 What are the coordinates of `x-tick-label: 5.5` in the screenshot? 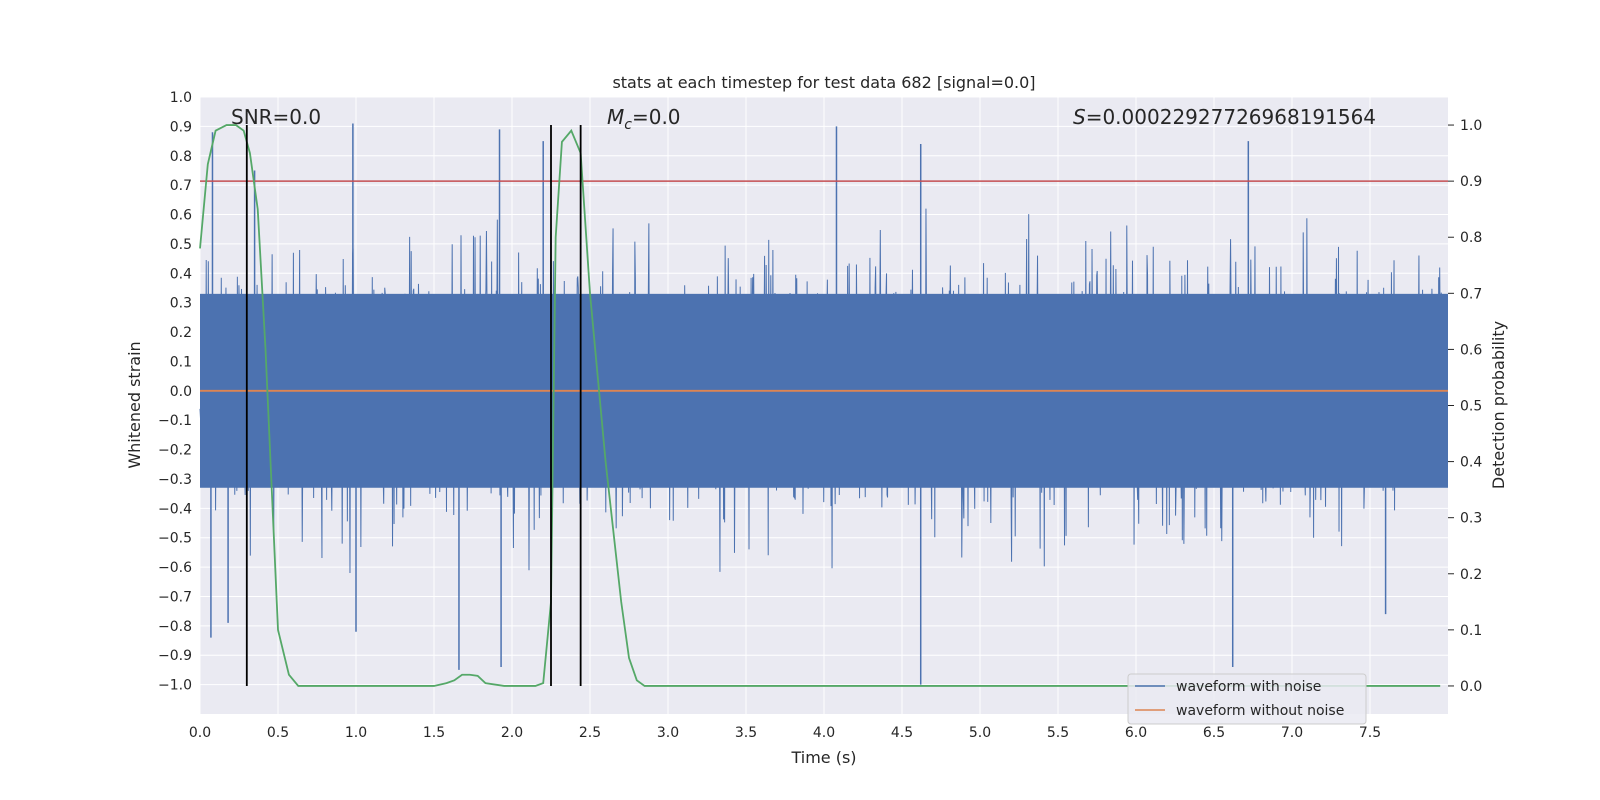 It's located at (1058, 733).